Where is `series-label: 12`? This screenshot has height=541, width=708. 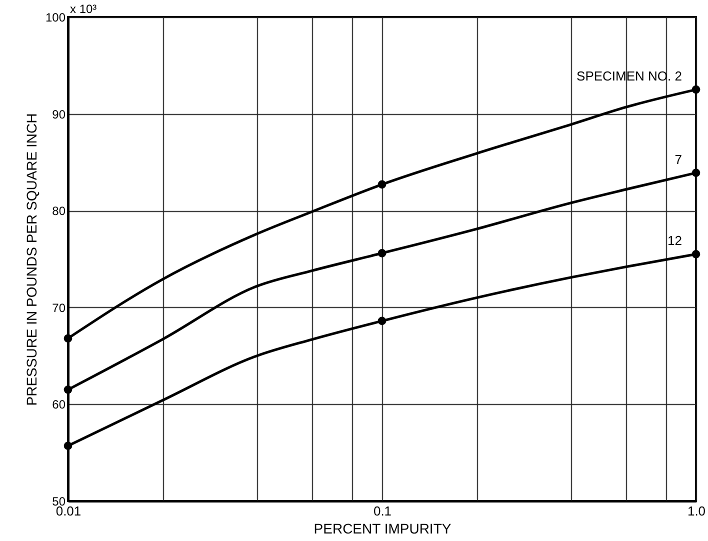
series-label: 12 is located at coordinates (675, 240).